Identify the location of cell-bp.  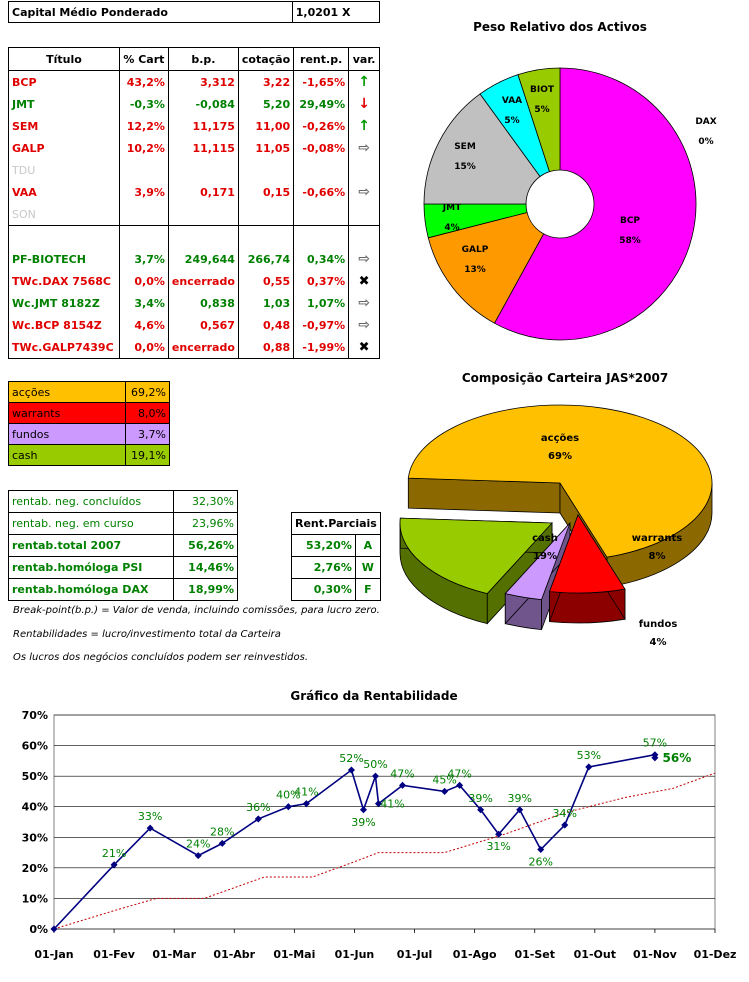
(203, 236).